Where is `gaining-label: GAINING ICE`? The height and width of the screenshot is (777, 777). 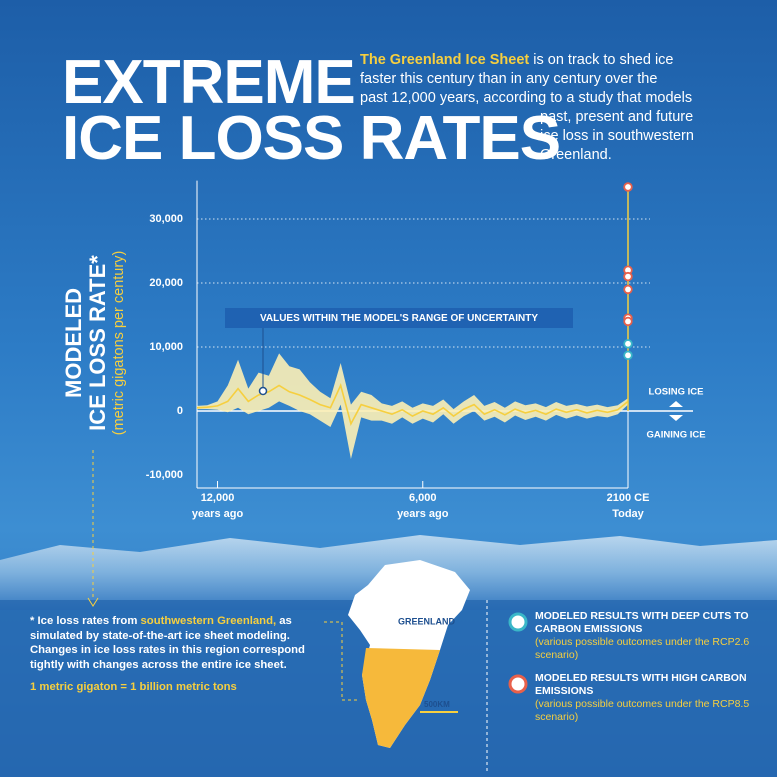
gaining-label: GAINING ICE is located at coordinates (675, 435).